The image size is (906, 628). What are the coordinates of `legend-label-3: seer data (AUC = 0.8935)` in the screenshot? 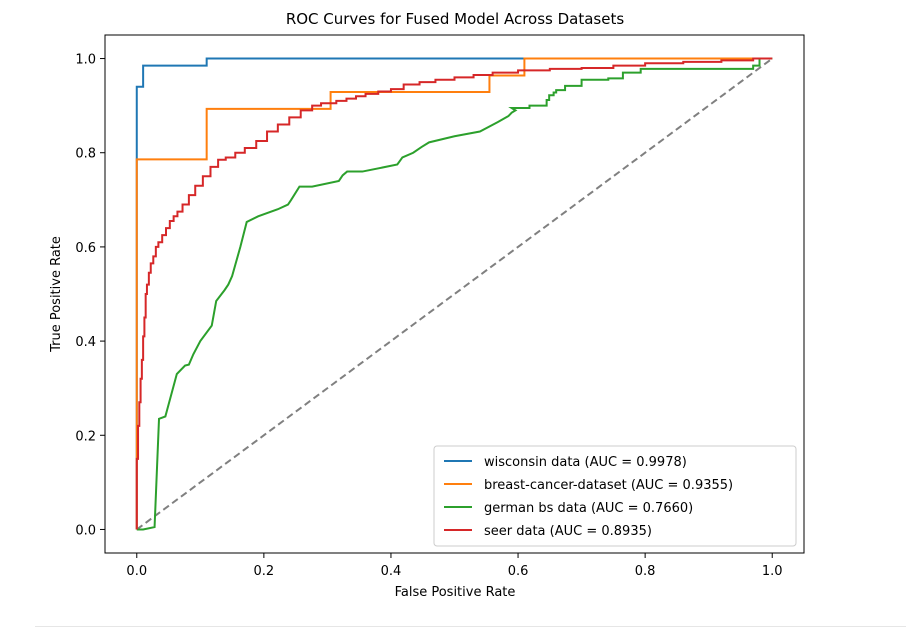 It's located at (568, 531).